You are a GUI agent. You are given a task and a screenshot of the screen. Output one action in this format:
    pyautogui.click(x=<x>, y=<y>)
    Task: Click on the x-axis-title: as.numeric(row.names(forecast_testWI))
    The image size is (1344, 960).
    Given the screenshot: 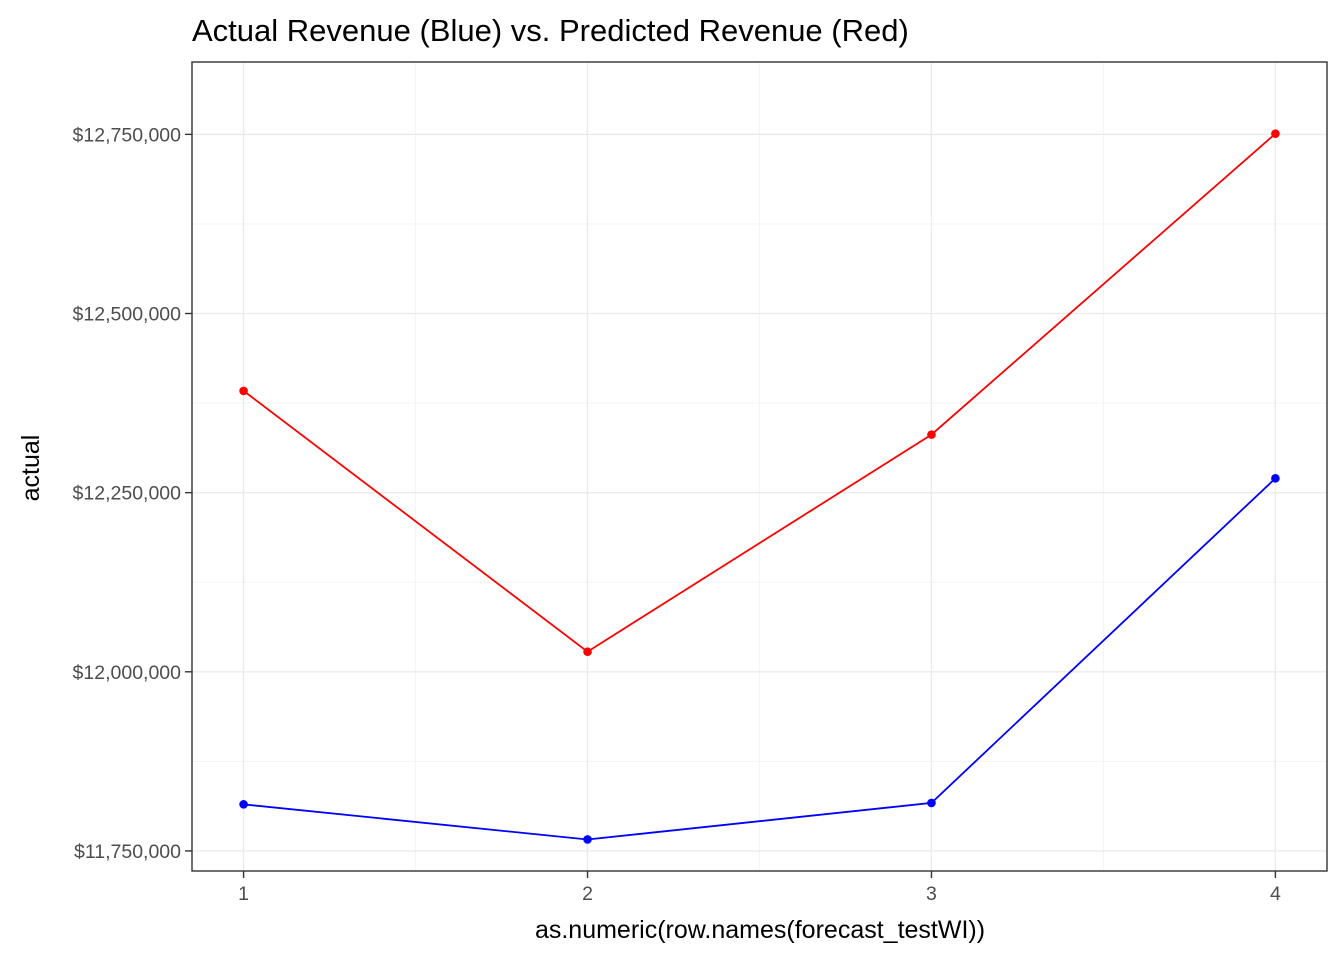 What is the action you would take?
    pyautogui.click(x=760, y=930)
    